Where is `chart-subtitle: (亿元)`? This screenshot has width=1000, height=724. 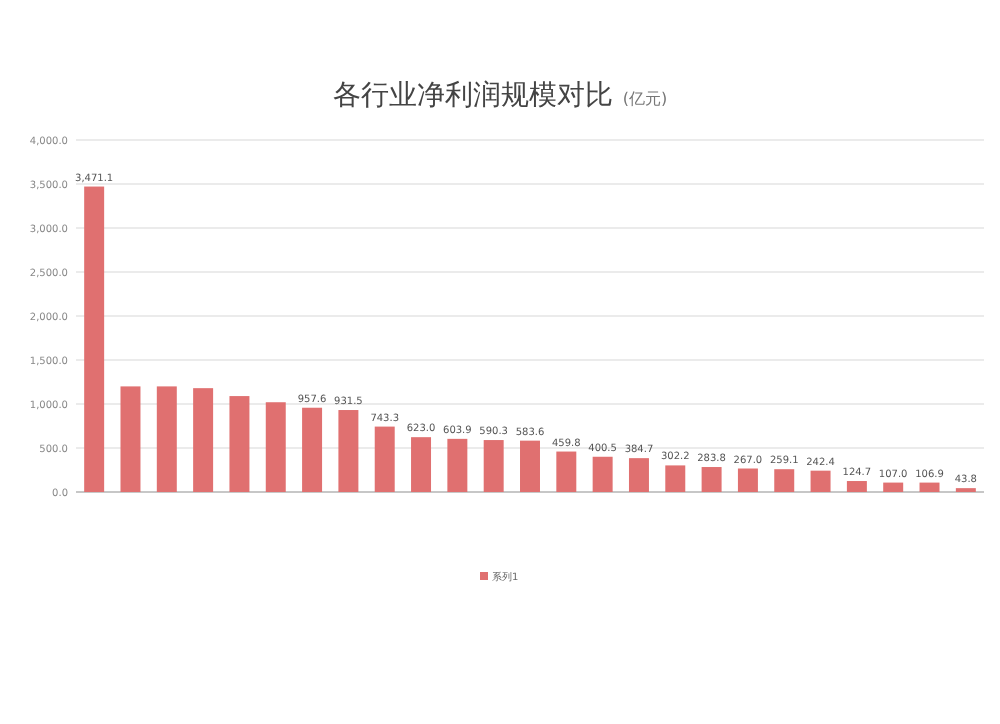 chart-subtitle: (亿元) is located at coordinates (645, 99).